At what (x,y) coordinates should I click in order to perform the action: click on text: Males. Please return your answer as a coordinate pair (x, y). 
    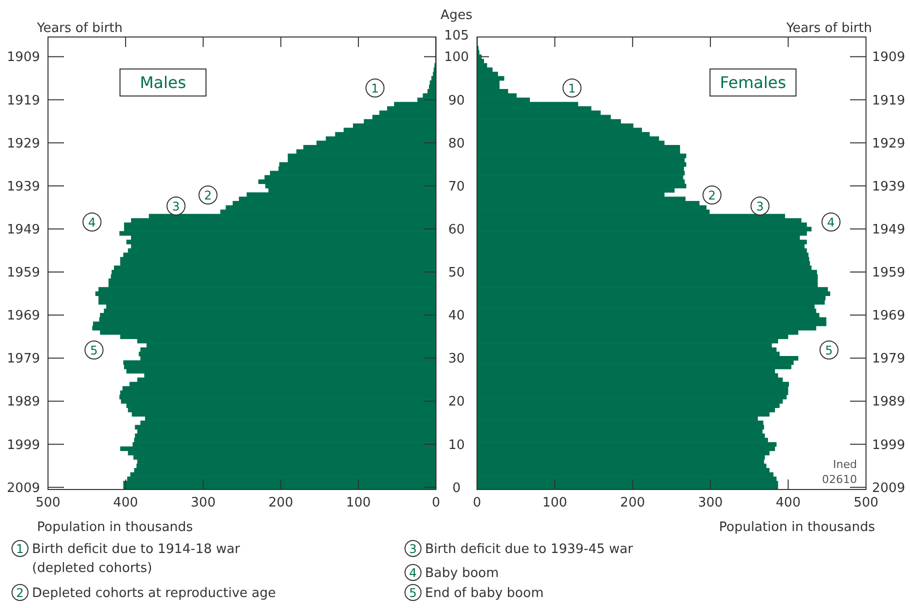
    Looking at the image, I should click on (163, 82).